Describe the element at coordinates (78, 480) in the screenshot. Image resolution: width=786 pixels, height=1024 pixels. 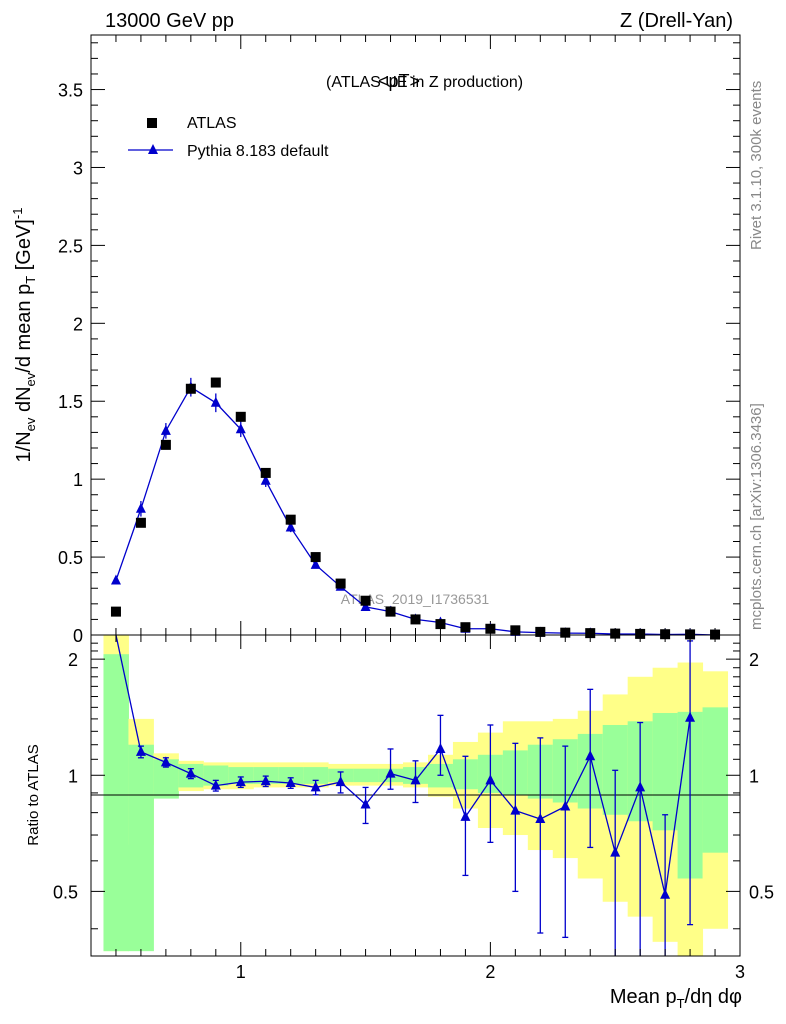
I see `main-y-tick-label: 1` at that location.